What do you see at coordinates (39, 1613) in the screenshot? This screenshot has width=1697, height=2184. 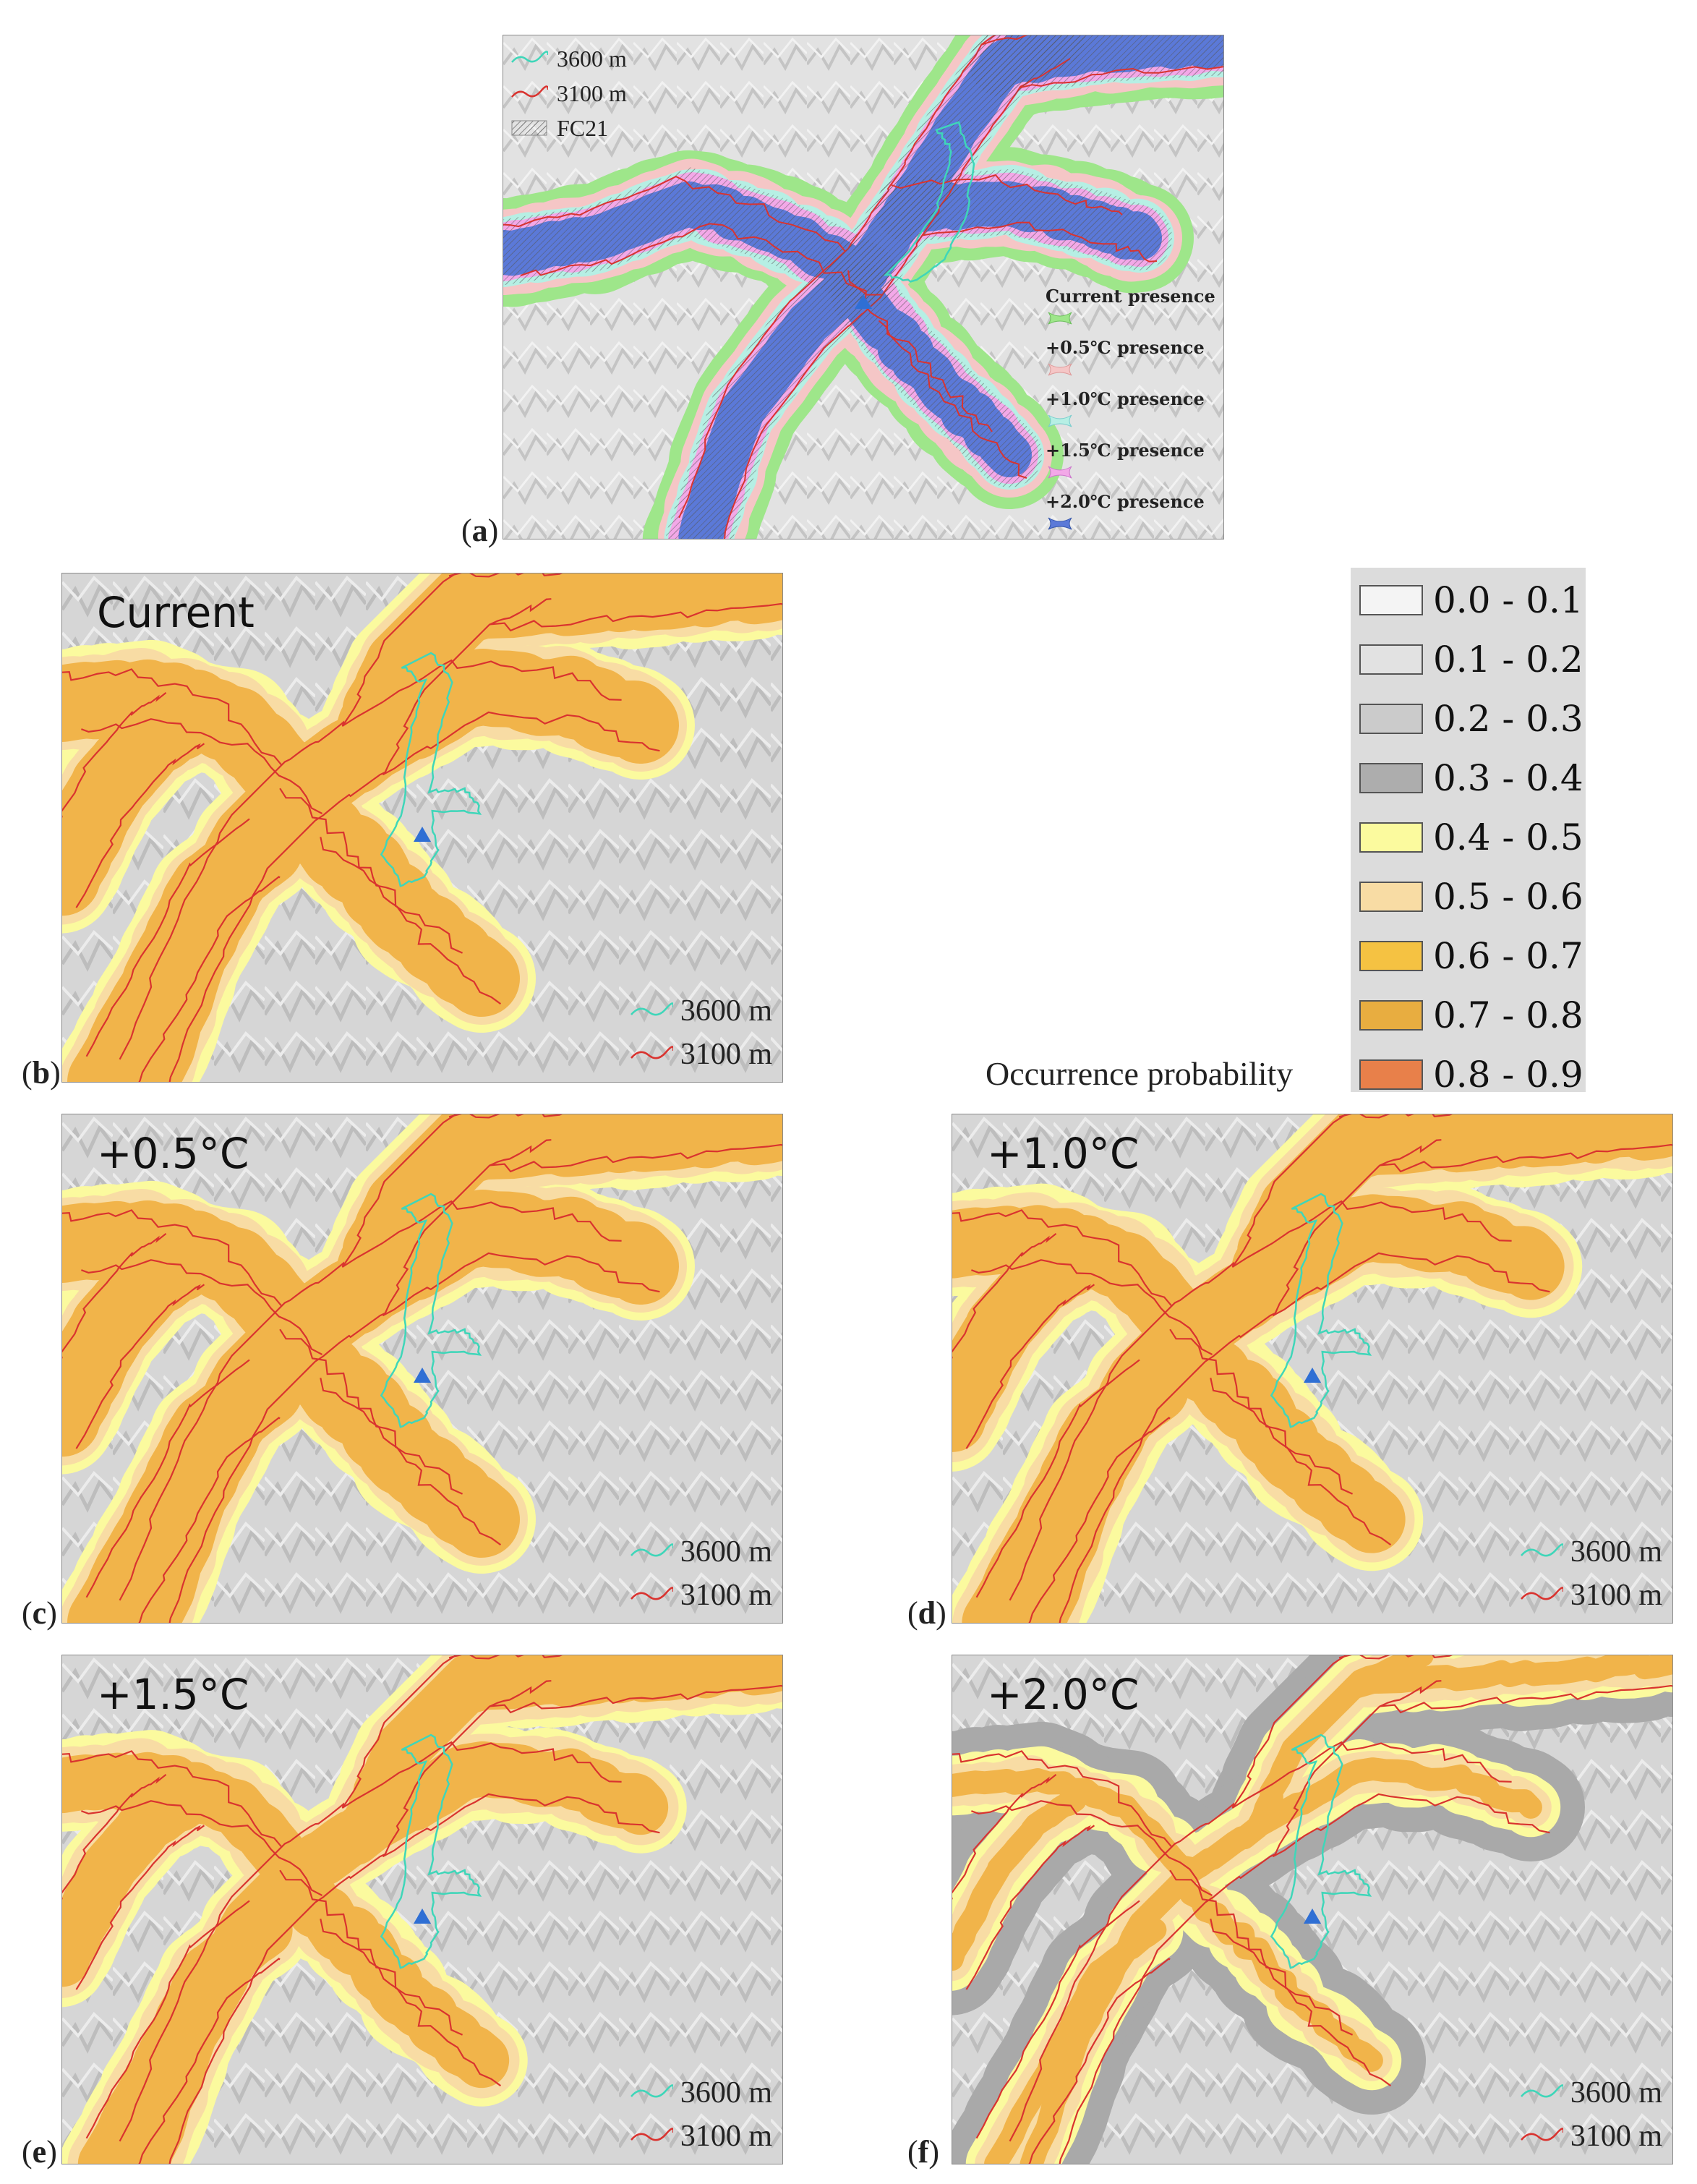 I see `panel-c-label: (c)` at bounding box center [39, 1613].